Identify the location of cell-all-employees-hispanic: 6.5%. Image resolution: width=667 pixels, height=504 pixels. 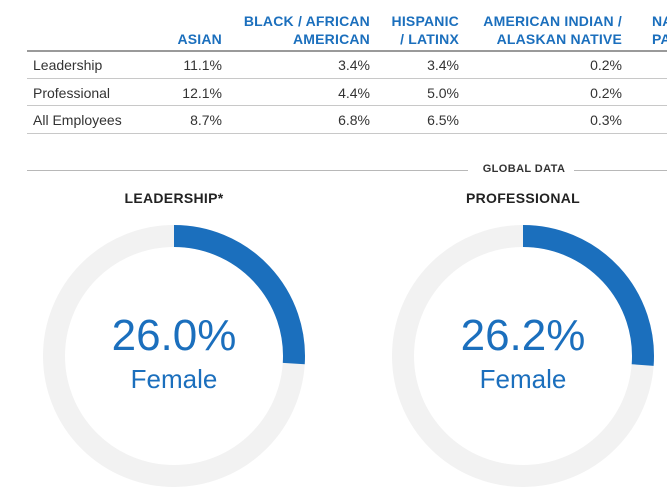
(443, 120).